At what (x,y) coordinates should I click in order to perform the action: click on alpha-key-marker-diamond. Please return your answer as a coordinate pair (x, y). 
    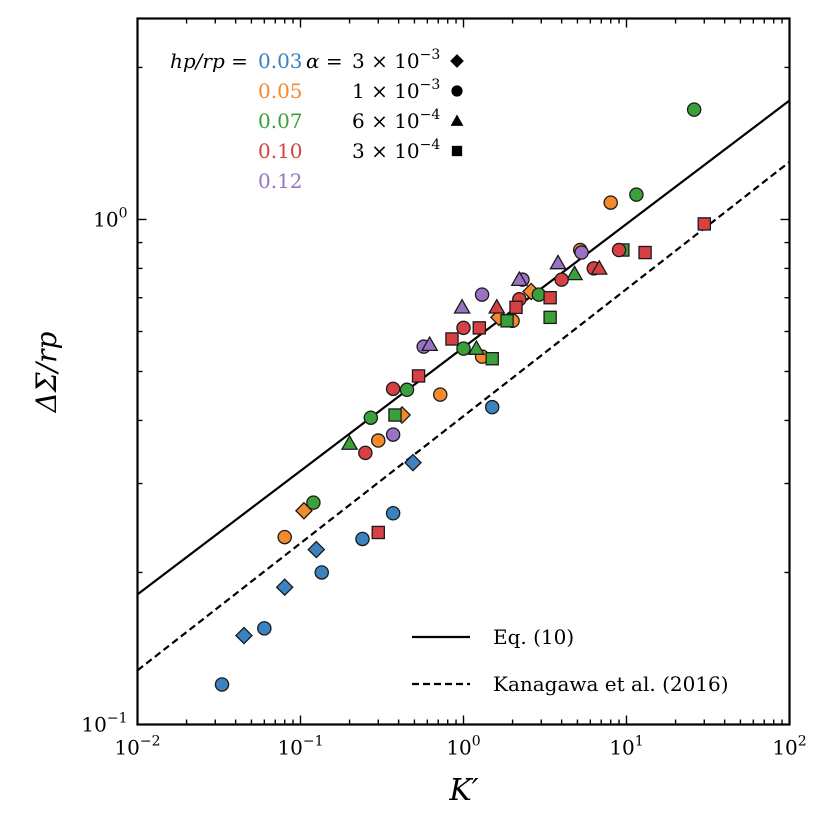
    Looking at the image, I should click on (457, 61).